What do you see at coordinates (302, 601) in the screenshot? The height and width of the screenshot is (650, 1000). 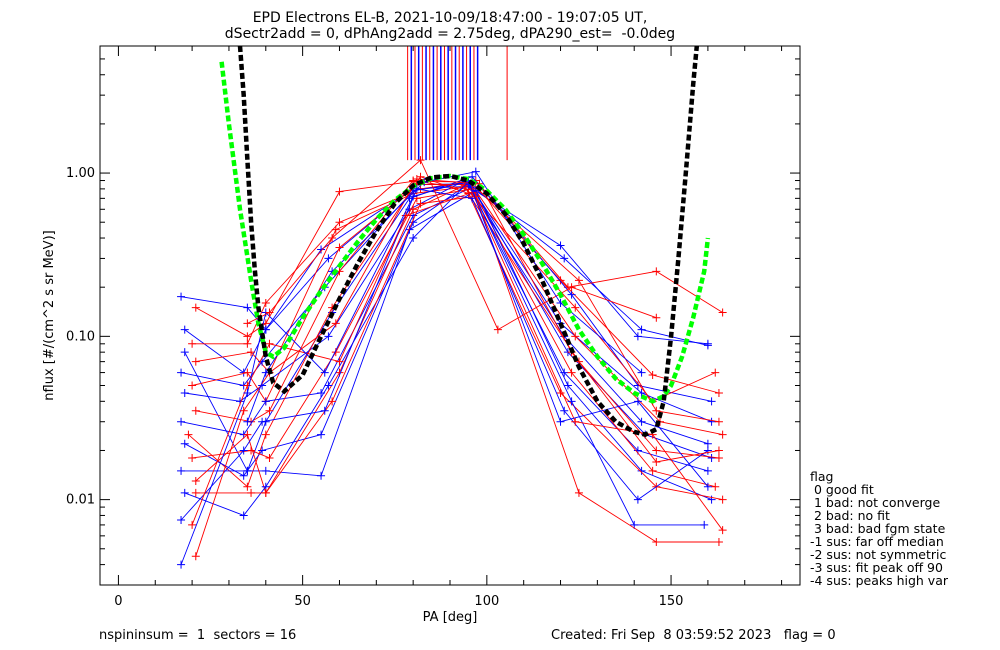 I see `x-tick-label: 50` at bounding box center [302, 601].